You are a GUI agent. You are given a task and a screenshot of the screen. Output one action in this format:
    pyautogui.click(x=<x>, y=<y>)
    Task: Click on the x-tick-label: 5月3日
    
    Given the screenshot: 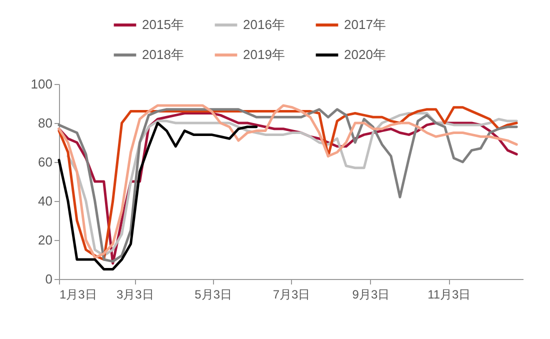 What is the action you would take?
    pyautogui.click(x=213, y=295)
    